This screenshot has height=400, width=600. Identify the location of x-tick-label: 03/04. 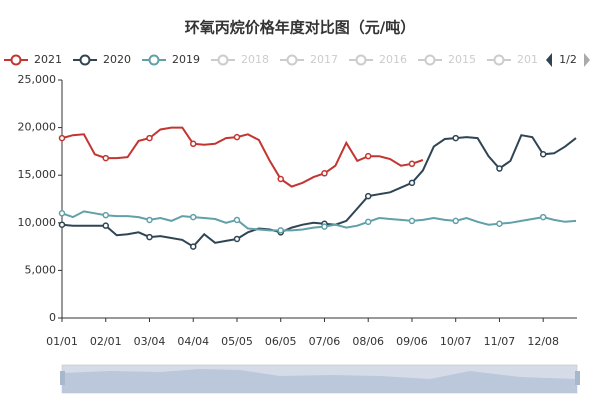
(150, 341).